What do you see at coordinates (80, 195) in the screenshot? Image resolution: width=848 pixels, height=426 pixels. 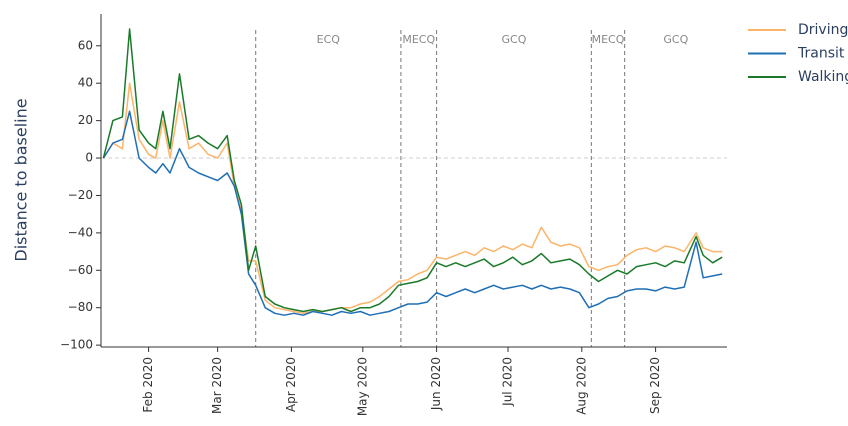 I see `y-tick-label: −20` at bounding box center [80, 195].